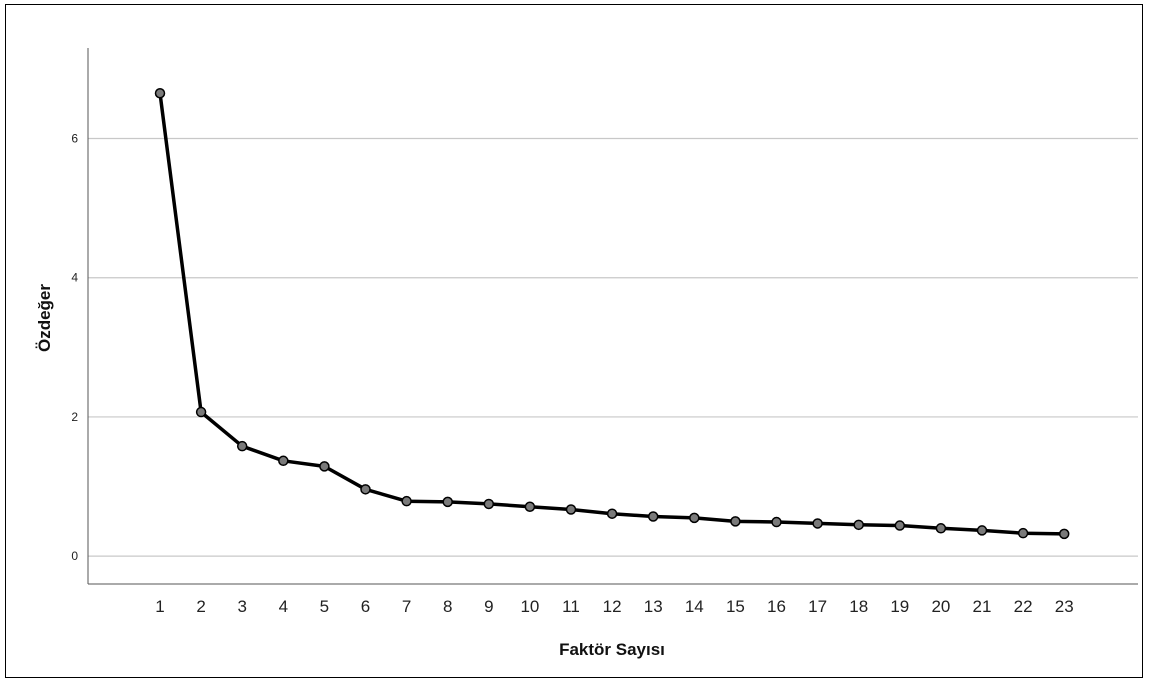 The height and width of the screenshot is (682, 1150). Describe the element at coordinates (1023, 606) in the screenshot. I see `x-tick-label: 22` at that location.